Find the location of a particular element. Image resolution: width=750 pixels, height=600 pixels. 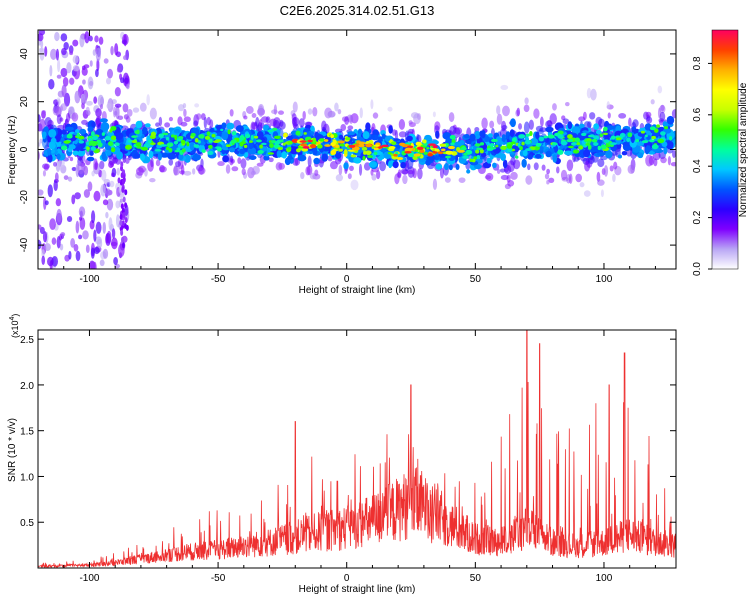

spectrogram-x-tick-label: -100 is located at coordinates (89, 279).